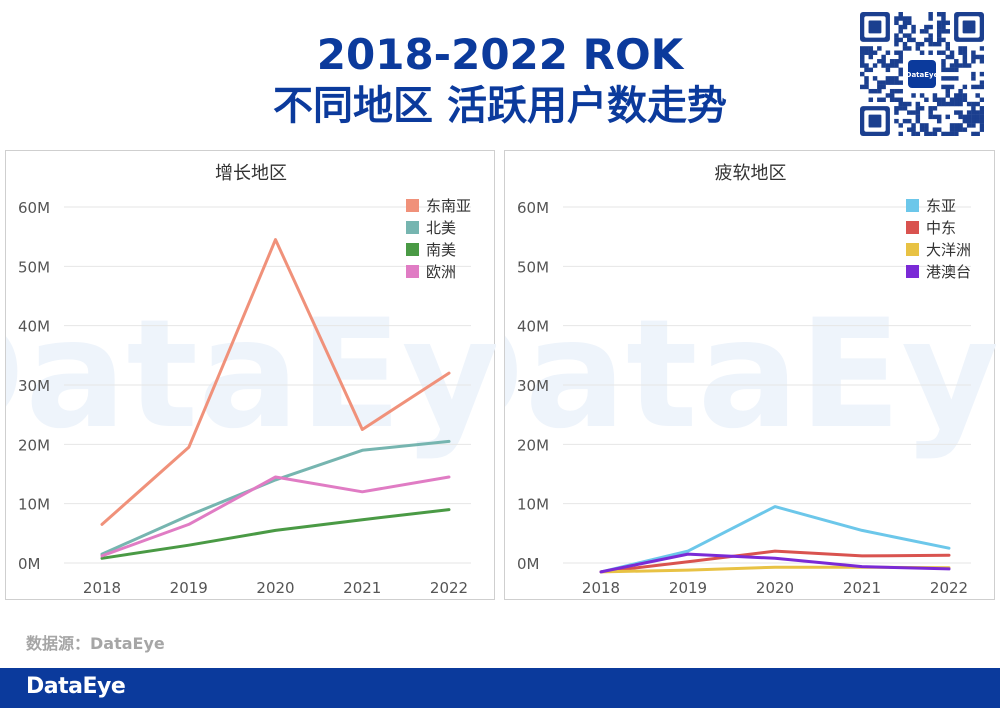 Image resolution: width=1000 pixels, height=708 pixels. What do you see at coordinates (500, 106) in the screenshot?
I see `page-title-line2: 不同地区 活跃用户数走势` at bounding box center [500, 106].